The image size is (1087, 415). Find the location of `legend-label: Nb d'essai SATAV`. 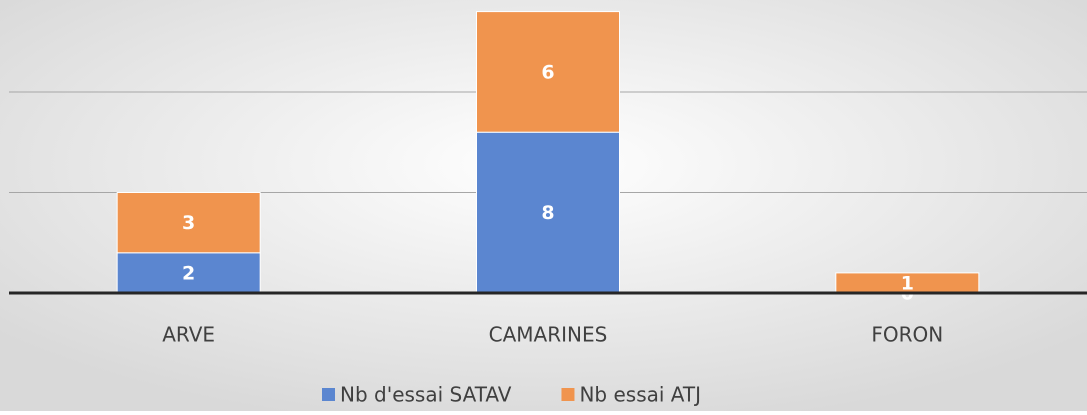

legend-label: Nb d'essai SATAV is located at coordinates (426, 395).